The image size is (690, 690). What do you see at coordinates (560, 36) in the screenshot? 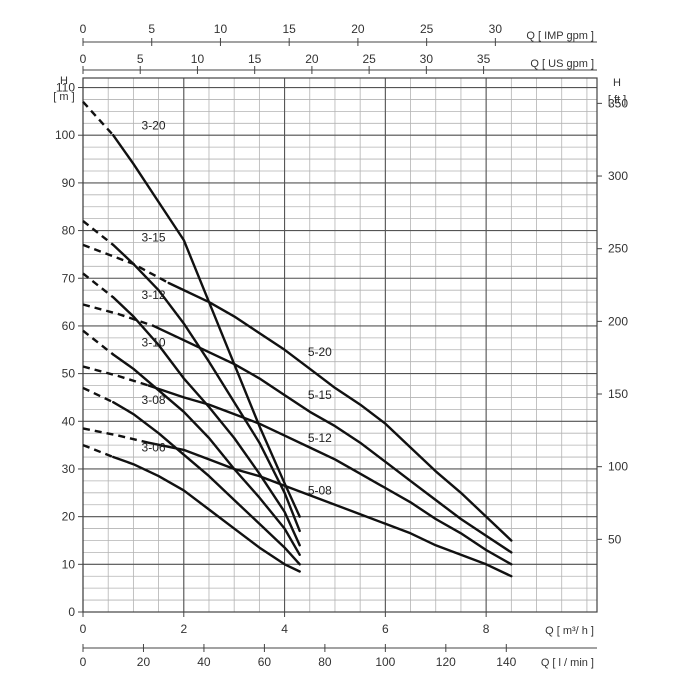
I see `imp-axis-label: Q [ IMP gpm ]` at bounding box center [560, 36].